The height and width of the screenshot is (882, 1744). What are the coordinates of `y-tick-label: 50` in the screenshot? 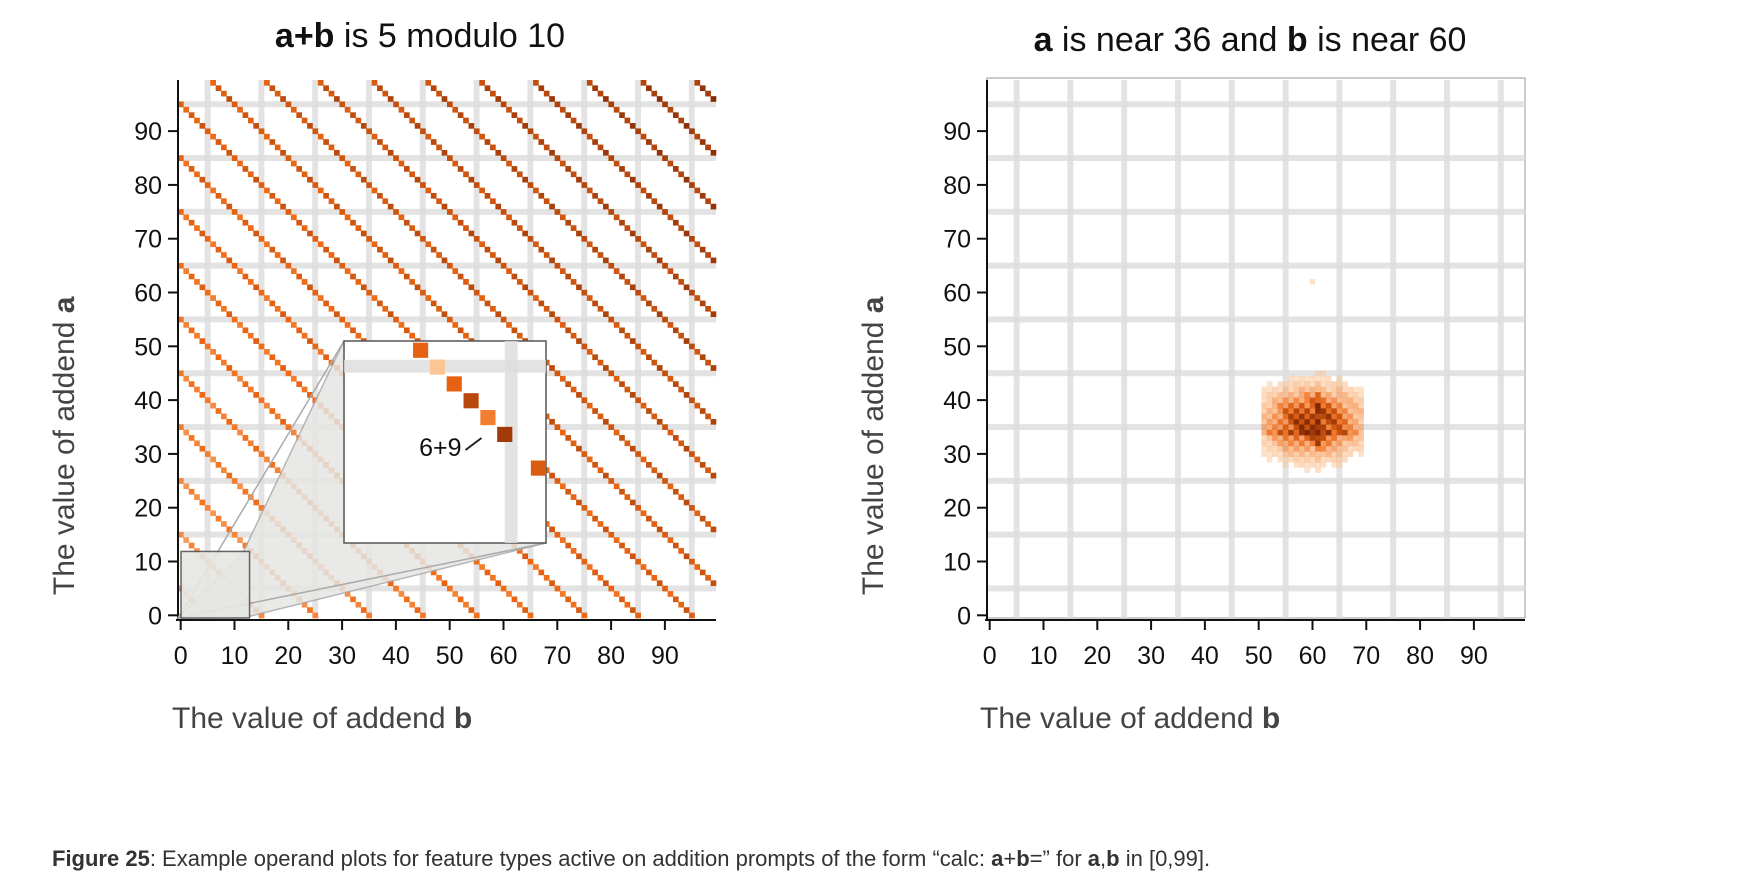 It's located at (148, 347).